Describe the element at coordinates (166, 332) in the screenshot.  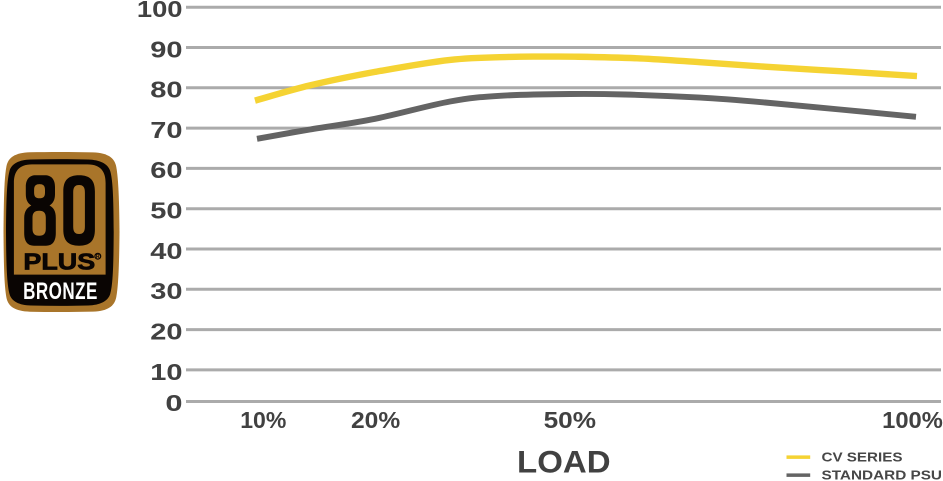
I see `svg-text: 20` at that location.